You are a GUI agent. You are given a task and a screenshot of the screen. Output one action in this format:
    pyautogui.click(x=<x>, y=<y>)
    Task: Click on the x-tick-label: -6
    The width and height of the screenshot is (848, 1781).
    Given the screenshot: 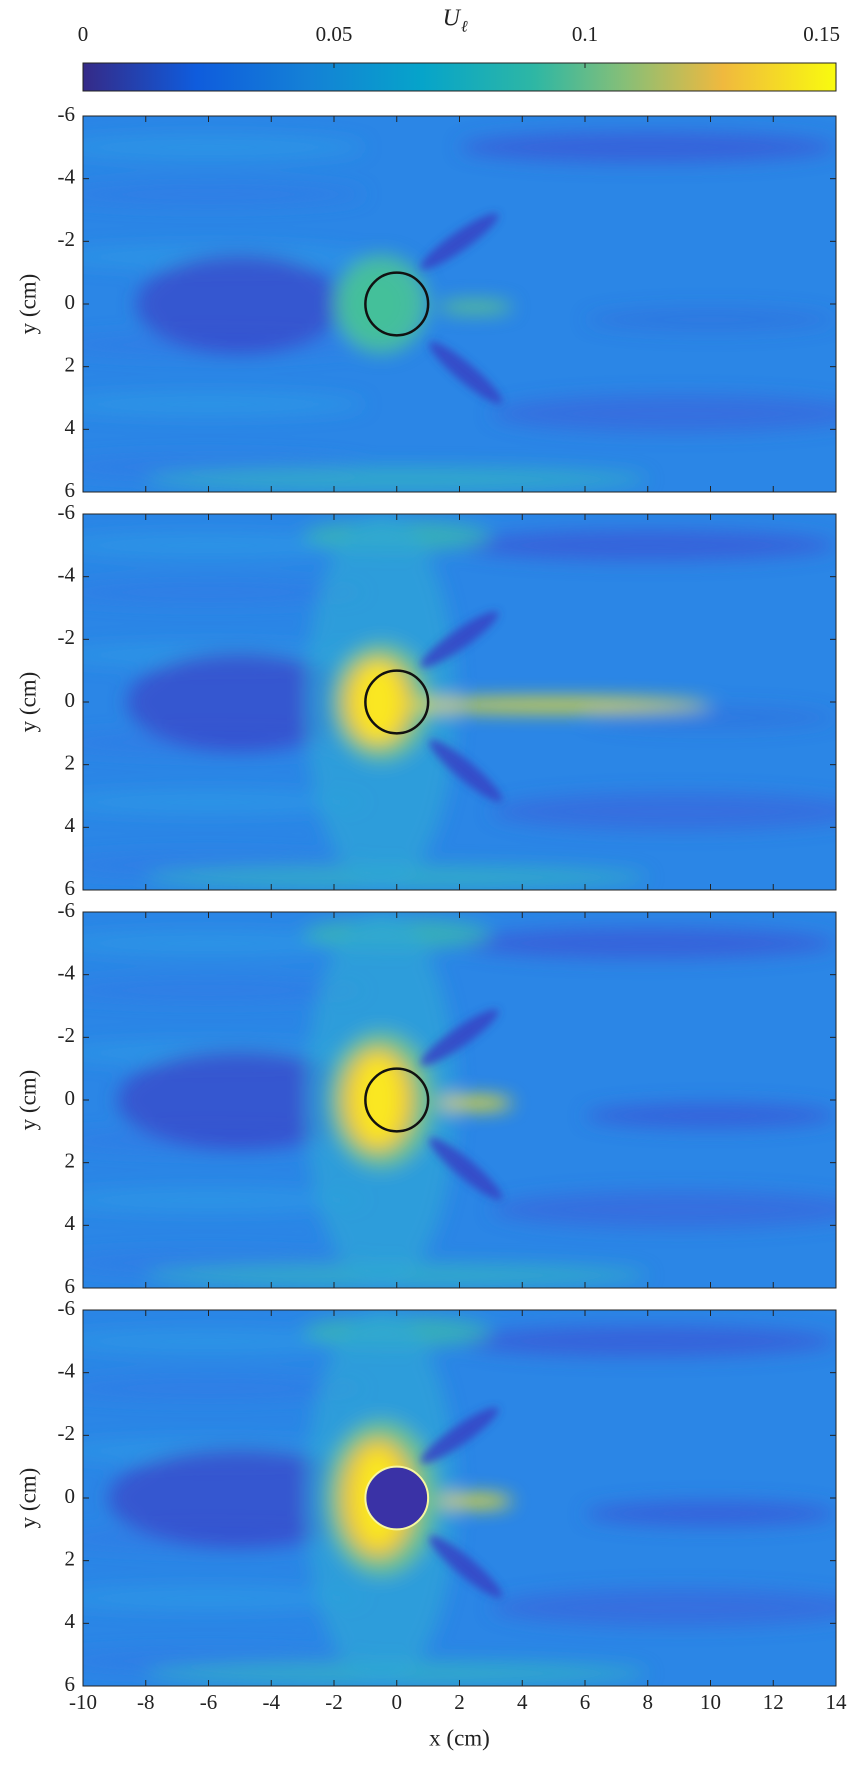 What is the action you would take?
    pyautogui.click(x=209, y=1702)
    